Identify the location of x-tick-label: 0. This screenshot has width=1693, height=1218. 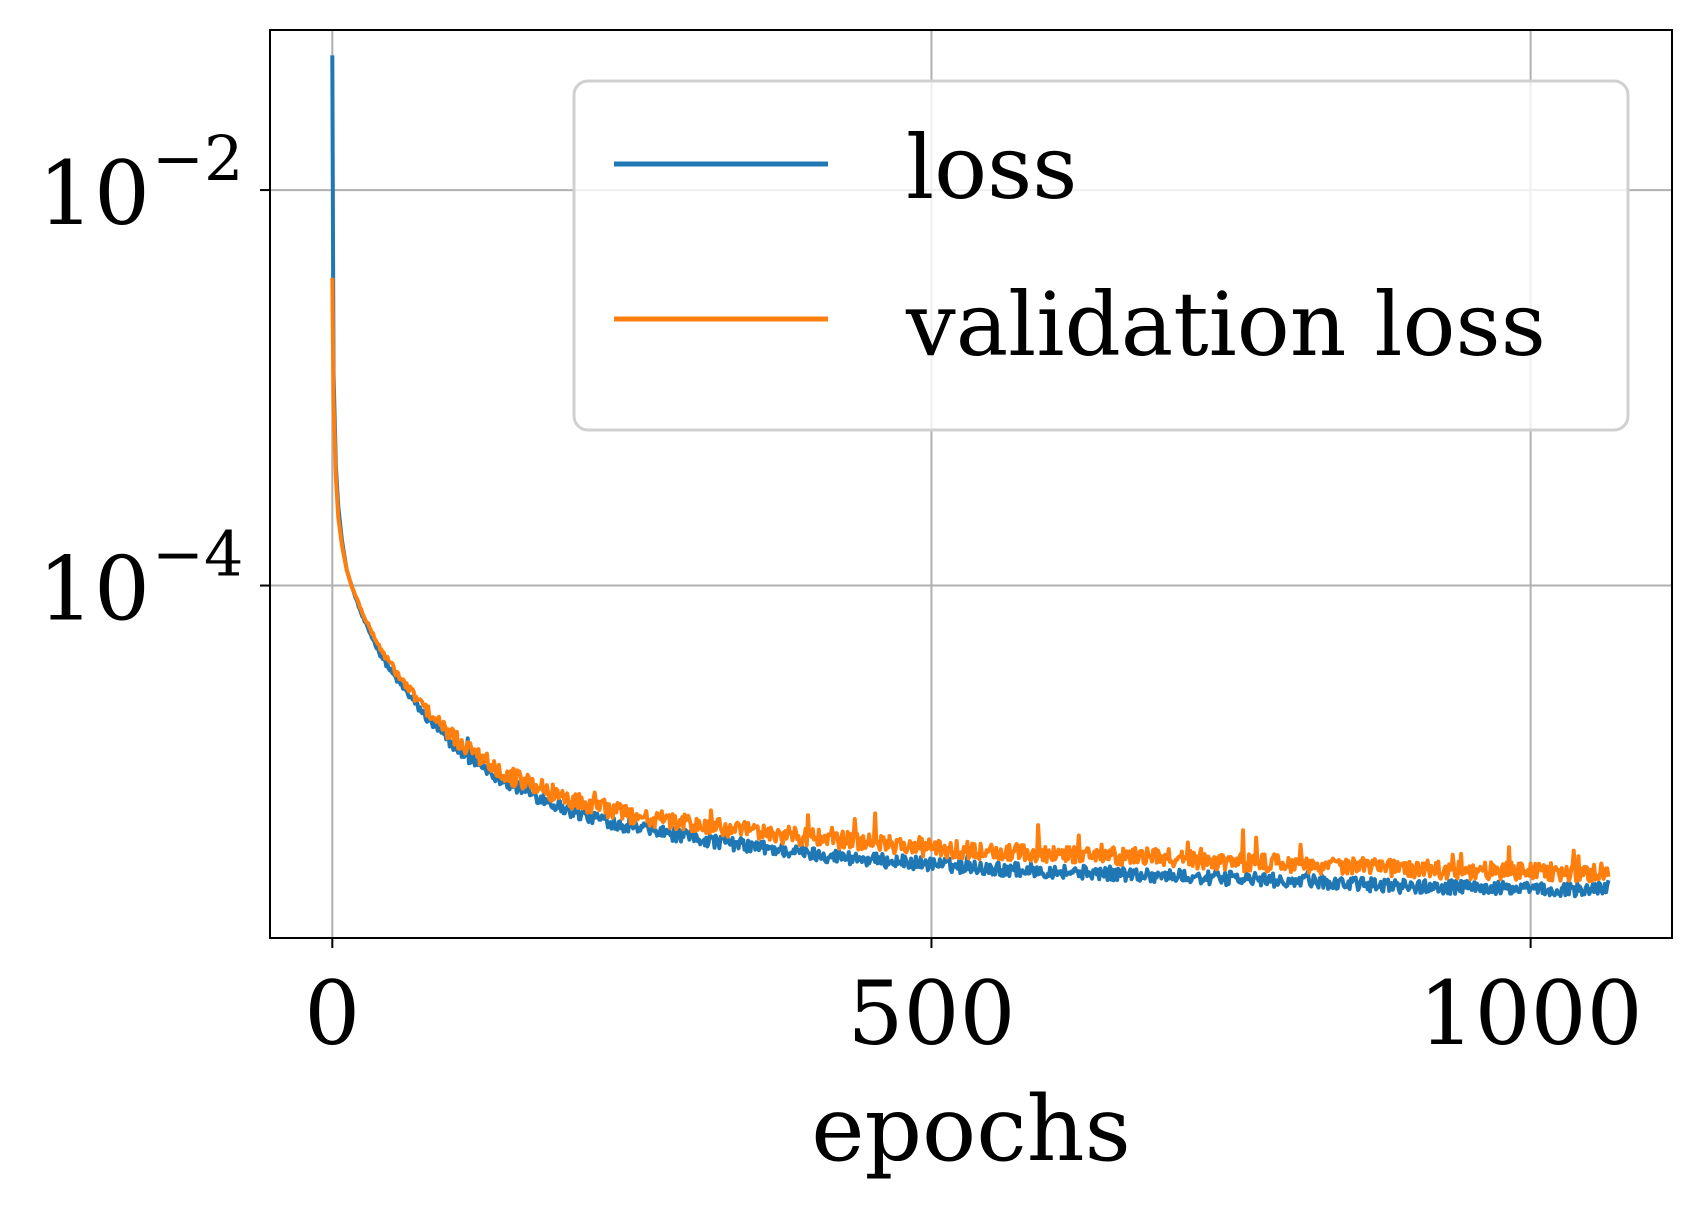
(332, 1013).